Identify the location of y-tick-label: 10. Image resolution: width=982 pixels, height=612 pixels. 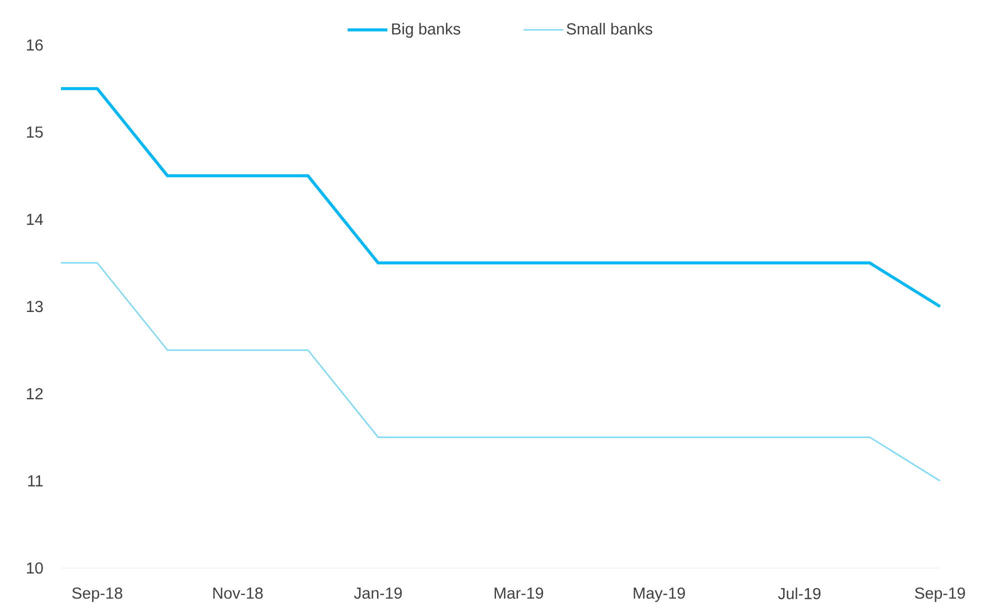
(34, 568).